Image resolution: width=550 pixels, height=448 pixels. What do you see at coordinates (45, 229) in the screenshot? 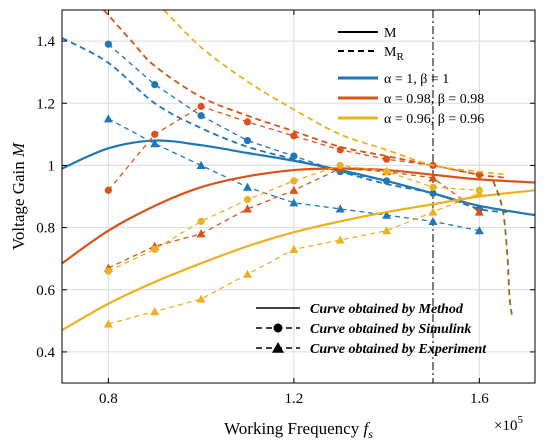
I see `y-tick-label: 0.8` at bounding box center [45, 229].